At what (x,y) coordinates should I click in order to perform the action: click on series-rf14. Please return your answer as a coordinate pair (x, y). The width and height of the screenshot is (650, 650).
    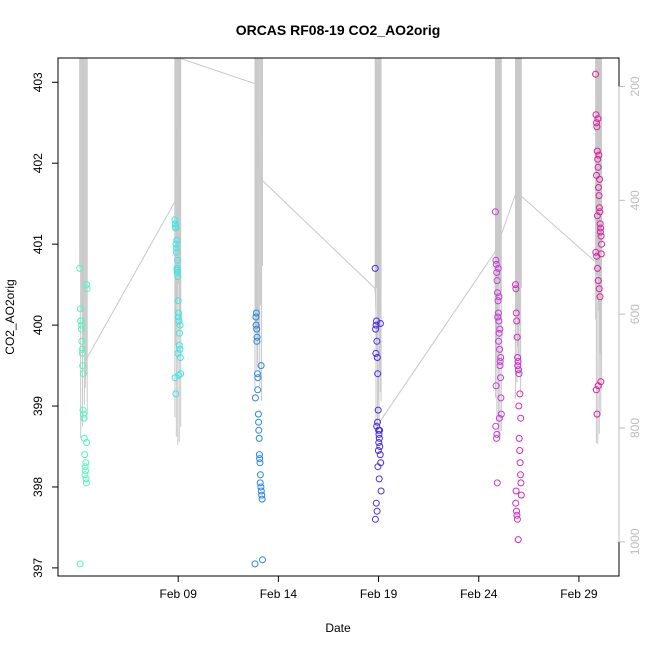
    Looking at the image, I should click on (598, 244).